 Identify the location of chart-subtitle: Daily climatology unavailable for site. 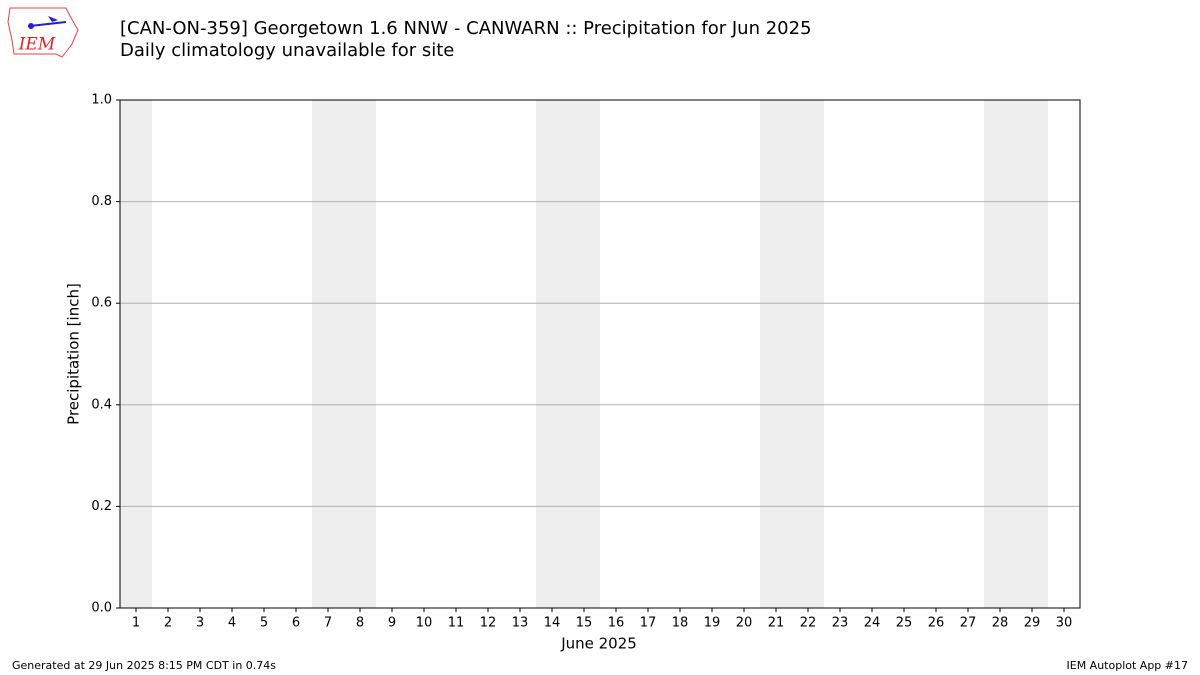
(287, 50).